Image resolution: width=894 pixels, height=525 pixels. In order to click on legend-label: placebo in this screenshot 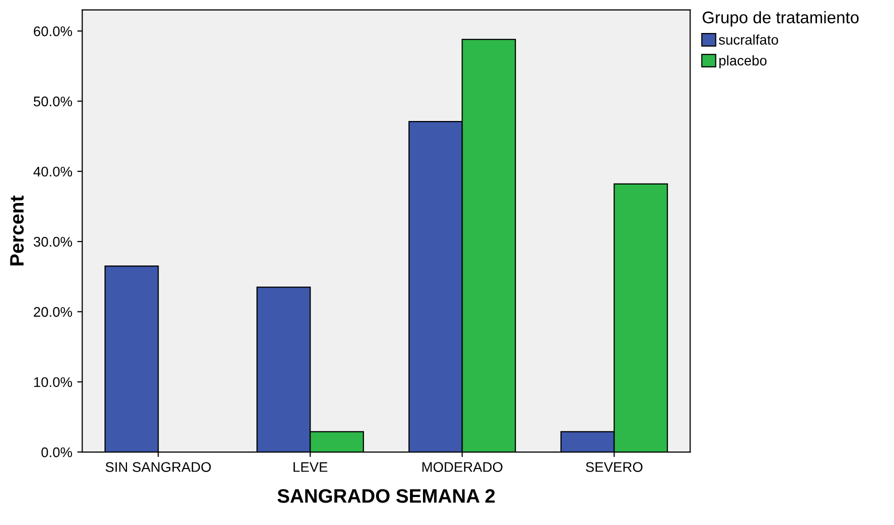, I will do `click(743, 61)`.